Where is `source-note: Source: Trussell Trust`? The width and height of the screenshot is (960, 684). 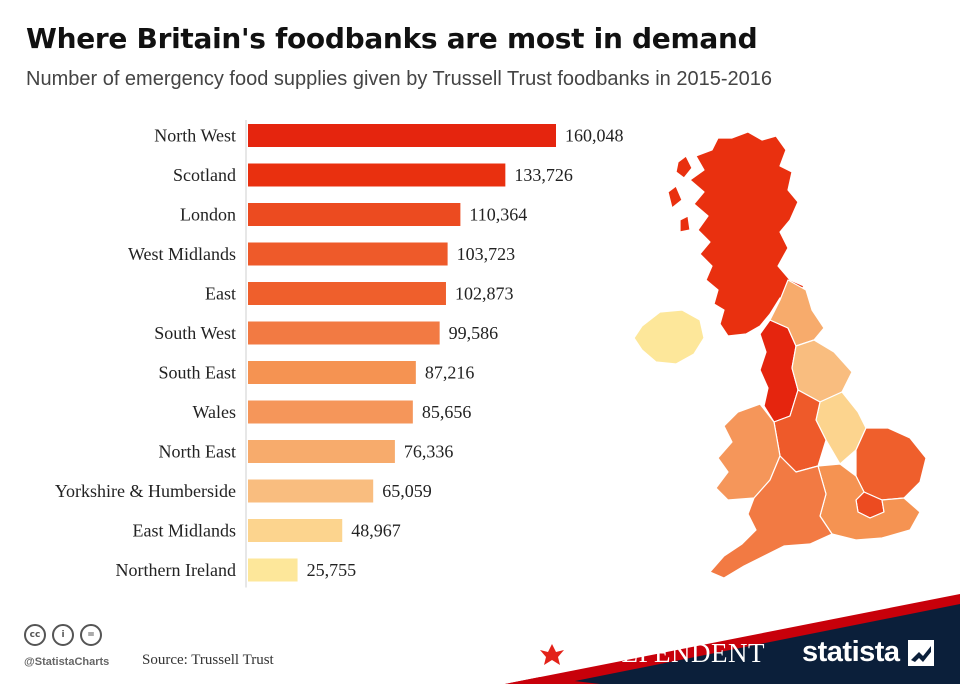
source-note: Source: Trussell Trust is located at coordinates (208, 660).